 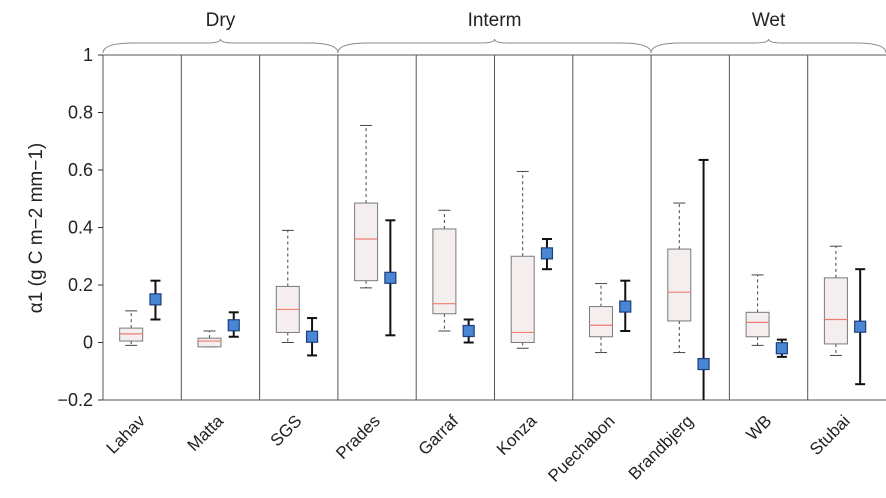 What do you see at coordinates (757, 310) in the screenshot?
I see `boxplot-wb` at bounding box center [757, 310].